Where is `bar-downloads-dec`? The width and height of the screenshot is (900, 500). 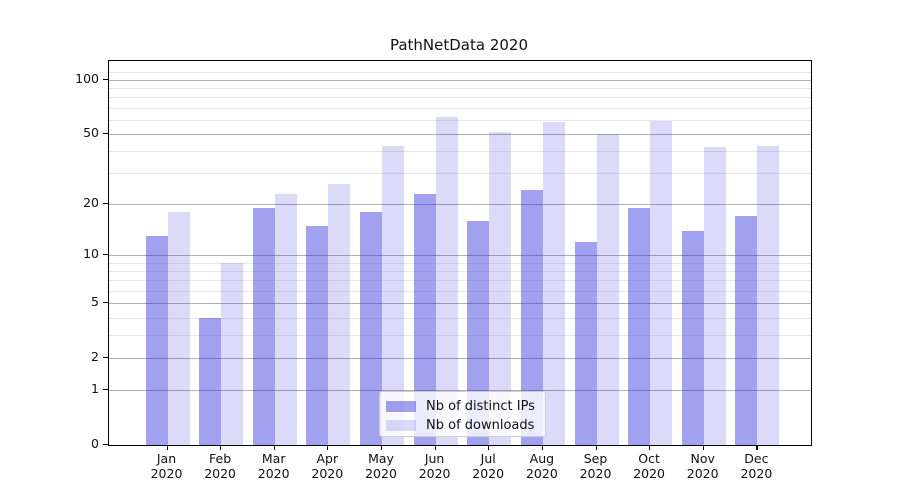
bar-downloads-dec is located at coordinates (768, 295).